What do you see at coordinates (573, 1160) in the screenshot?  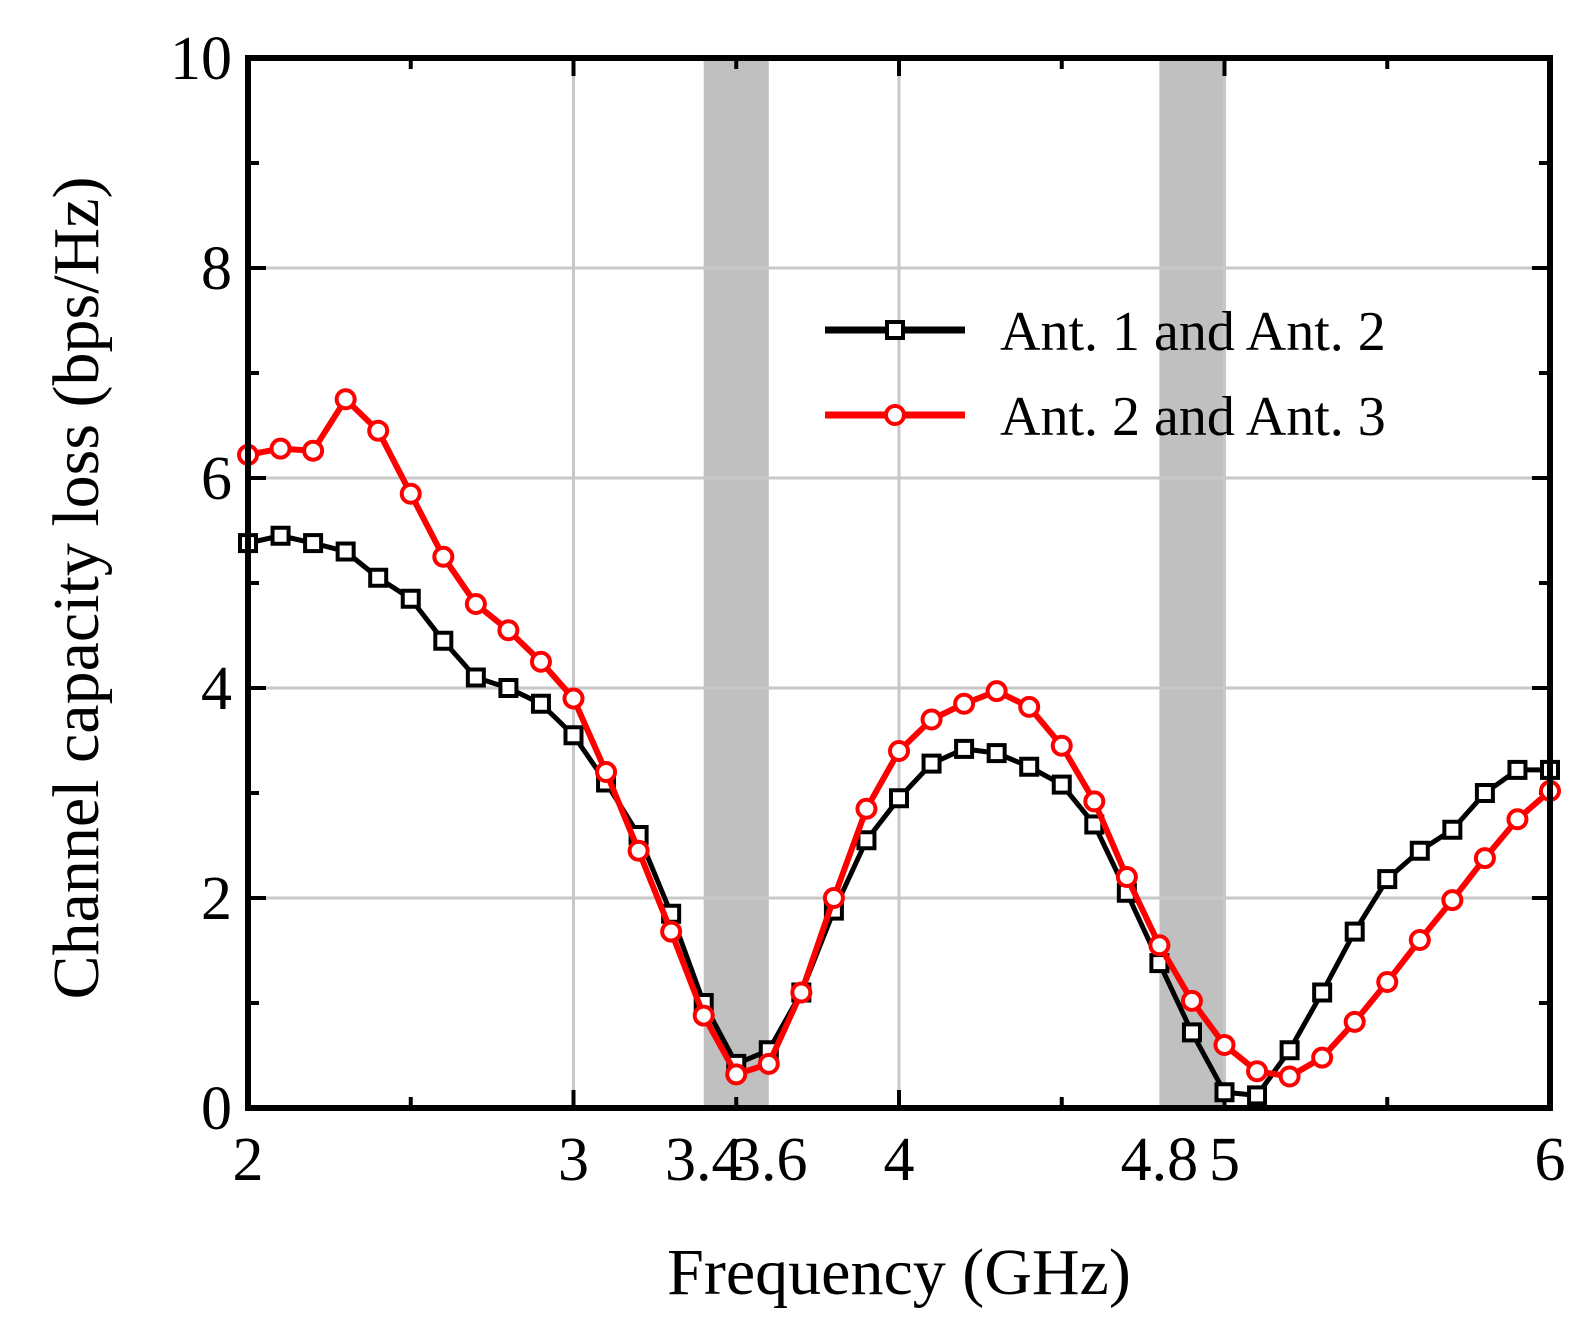 I see `x-tick-label: 3` at bounding box center [573, 1160].